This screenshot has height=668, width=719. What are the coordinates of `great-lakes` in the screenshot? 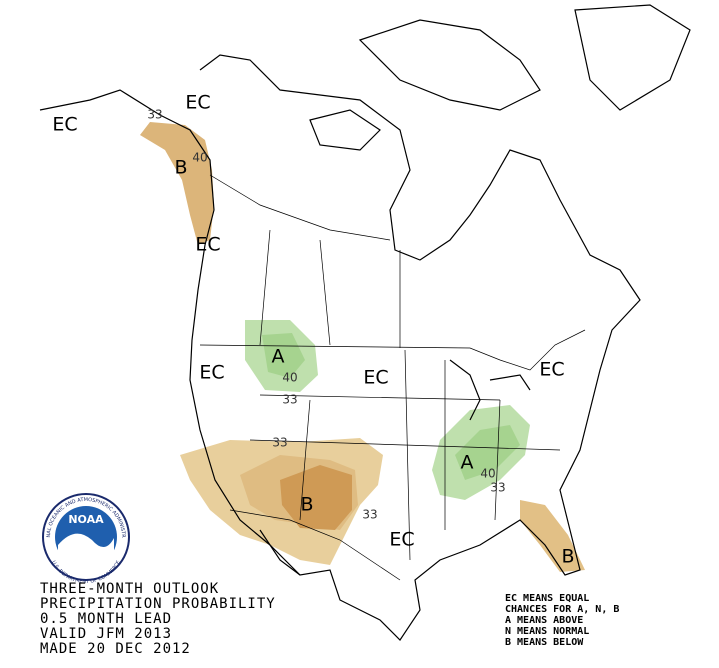 It's located at (490, 390).